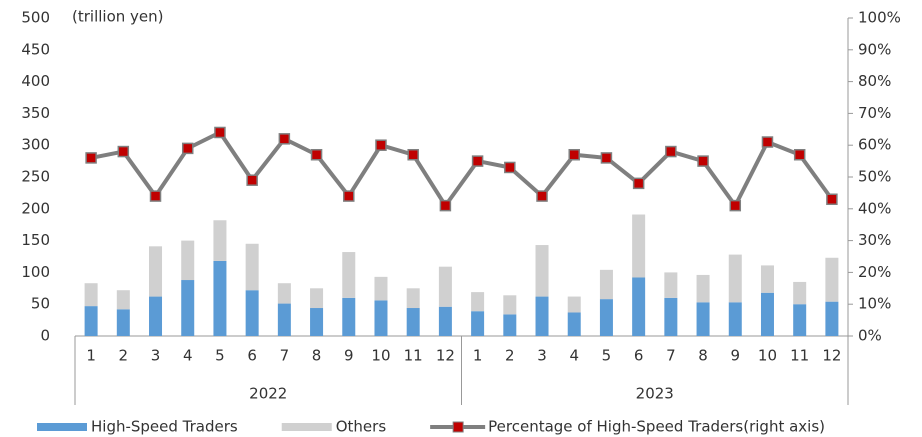 The height and width of the screenshot is (437, 922). Describe the element at coordinates (35, 240) in the screenshot. I see `y-tick-label: 150` at that location.